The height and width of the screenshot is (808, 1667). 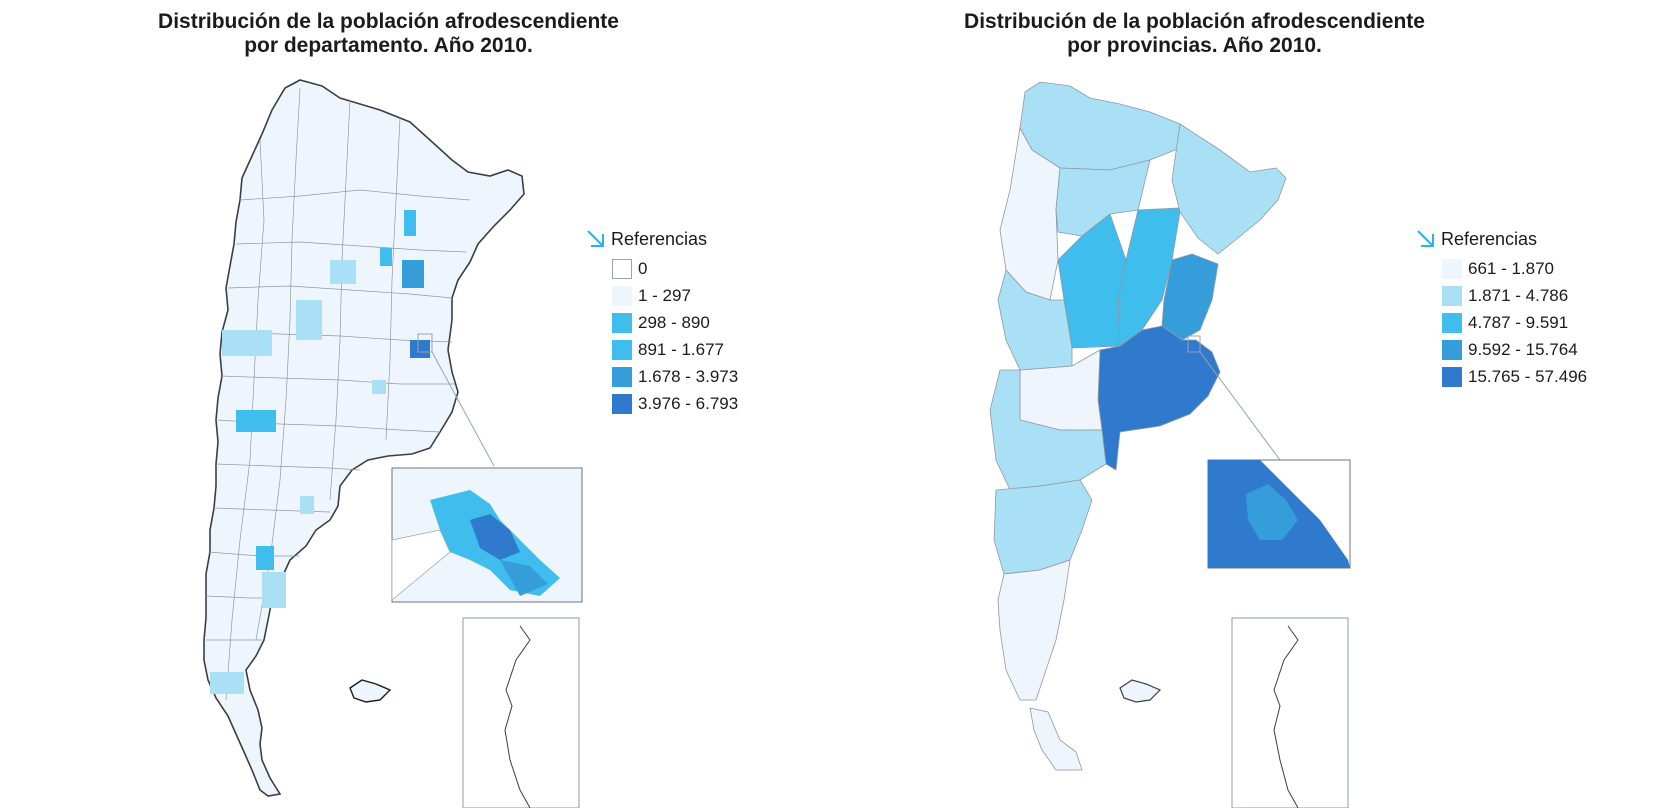 I want to click on legend-item: 15.765 - 57.496, so click(x=1514, y=376).